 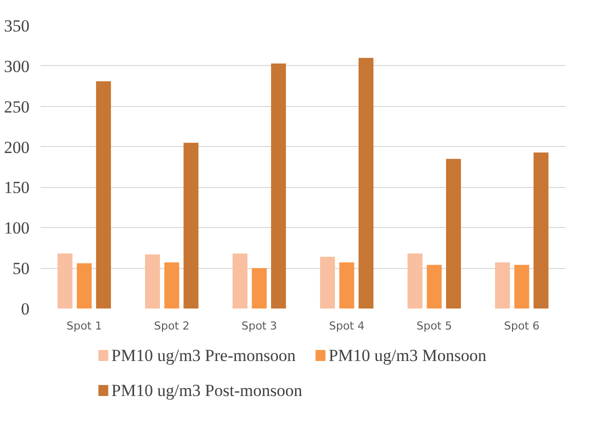 I want to click on x-tick-label: Spot 4, so click(x=347, y=326).